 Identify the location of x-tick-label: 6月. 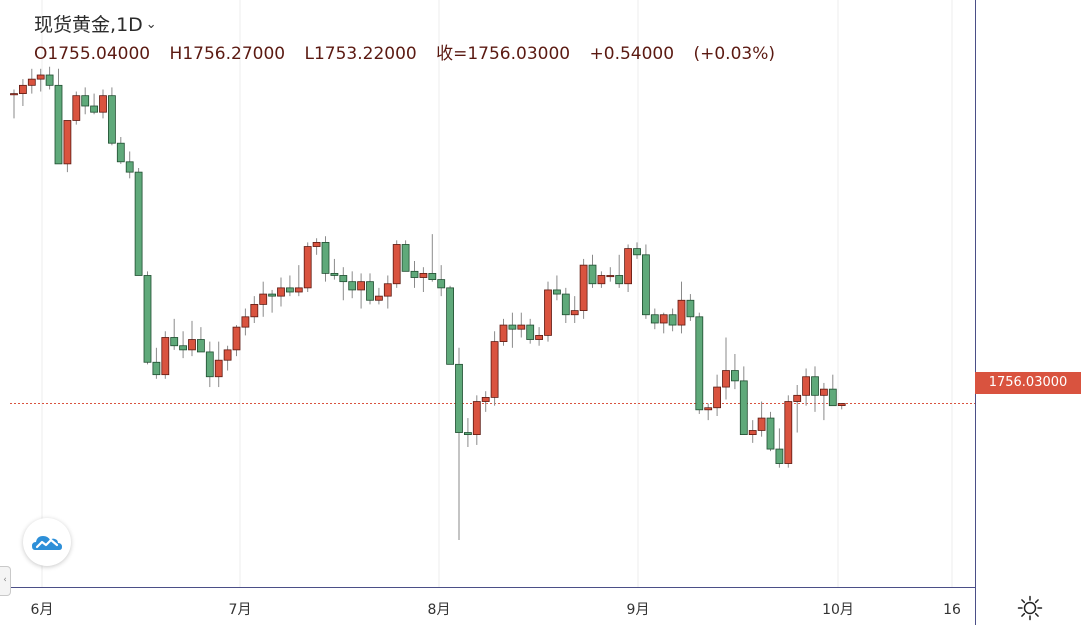
(42, 610).